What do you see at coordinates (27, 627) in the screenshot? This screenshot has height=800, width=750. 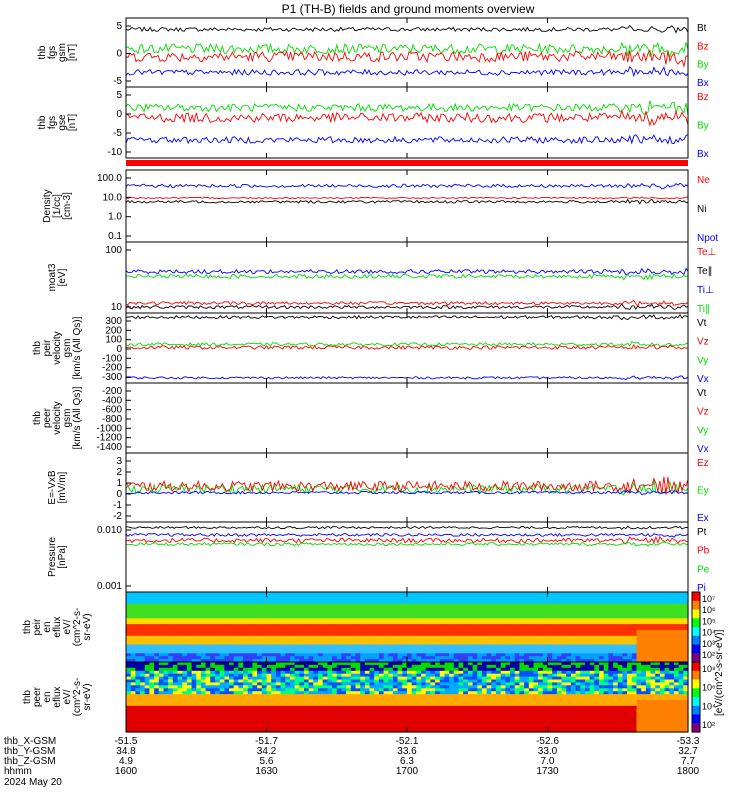 I see `y-axis-label: thb` at bounding box center [27, 627].